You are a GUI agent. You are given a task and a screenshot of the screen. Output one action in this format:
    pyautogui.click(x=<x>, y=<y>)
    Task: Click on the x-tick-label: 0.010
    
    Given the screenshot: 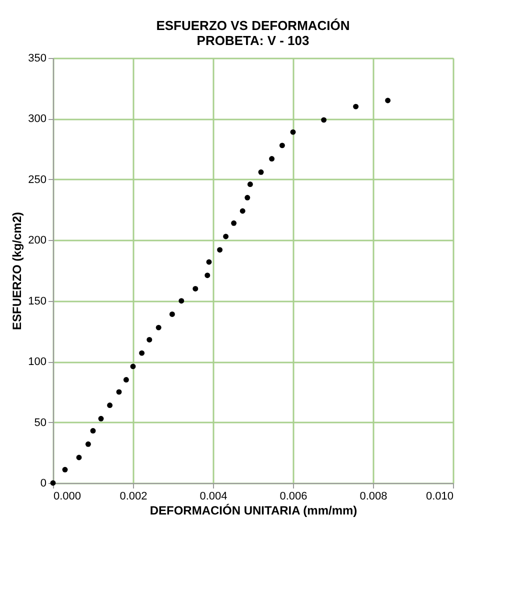 What is the action you would take?
    pyautogui.click(x=440, y=496)
    